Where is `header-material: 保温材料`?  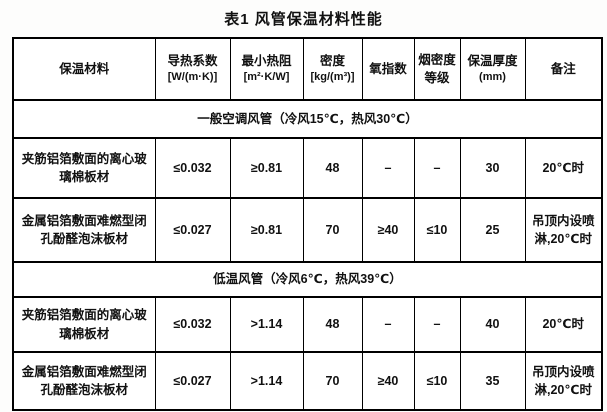 header-material: 保温材料 is located at coordinates (84, 69).